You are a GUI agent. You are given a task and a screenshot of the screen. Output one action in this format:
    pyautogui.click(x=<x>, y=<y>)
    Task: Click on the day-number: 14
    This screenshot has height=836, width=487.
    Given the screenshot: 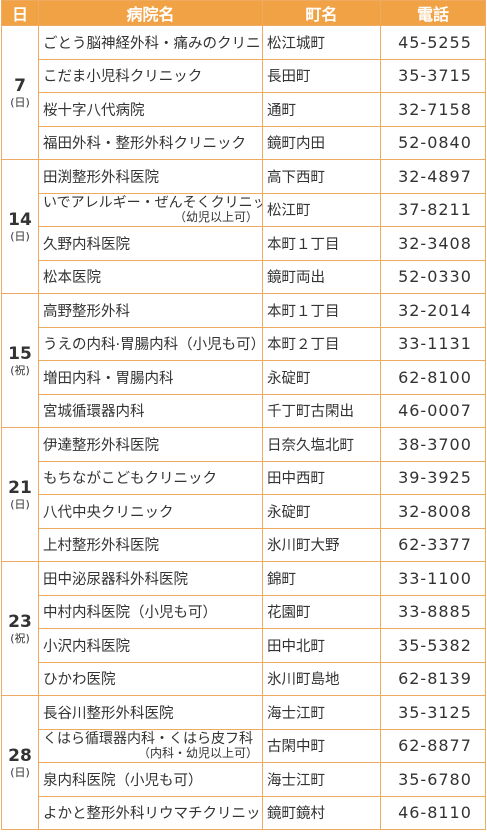 What is the action you would take?
    pyautogui.click(x=20, y=219)
    